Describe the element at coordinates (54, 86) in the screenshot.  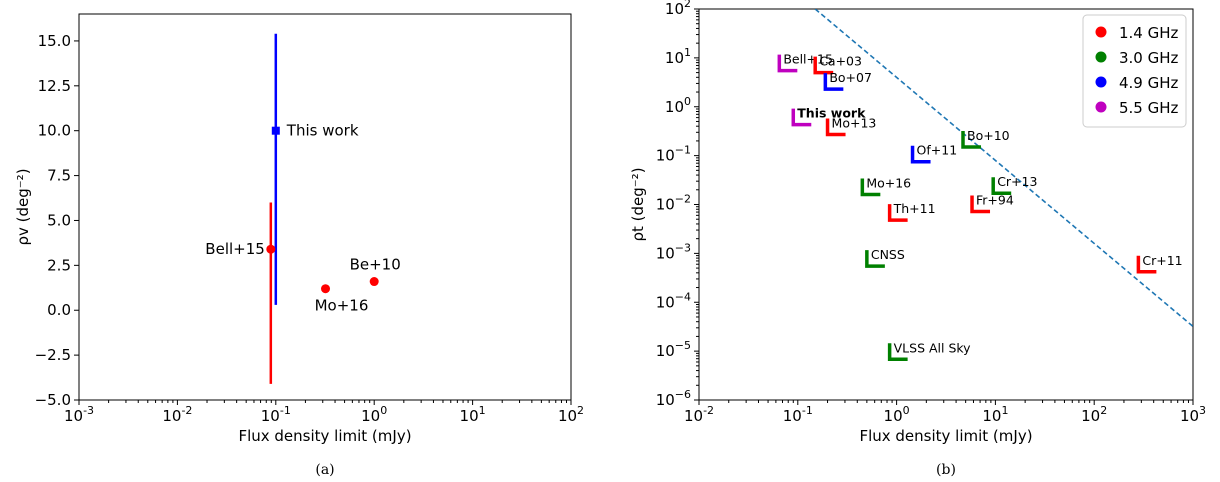
I see `y-tick-label-a: 12.5` at that location.